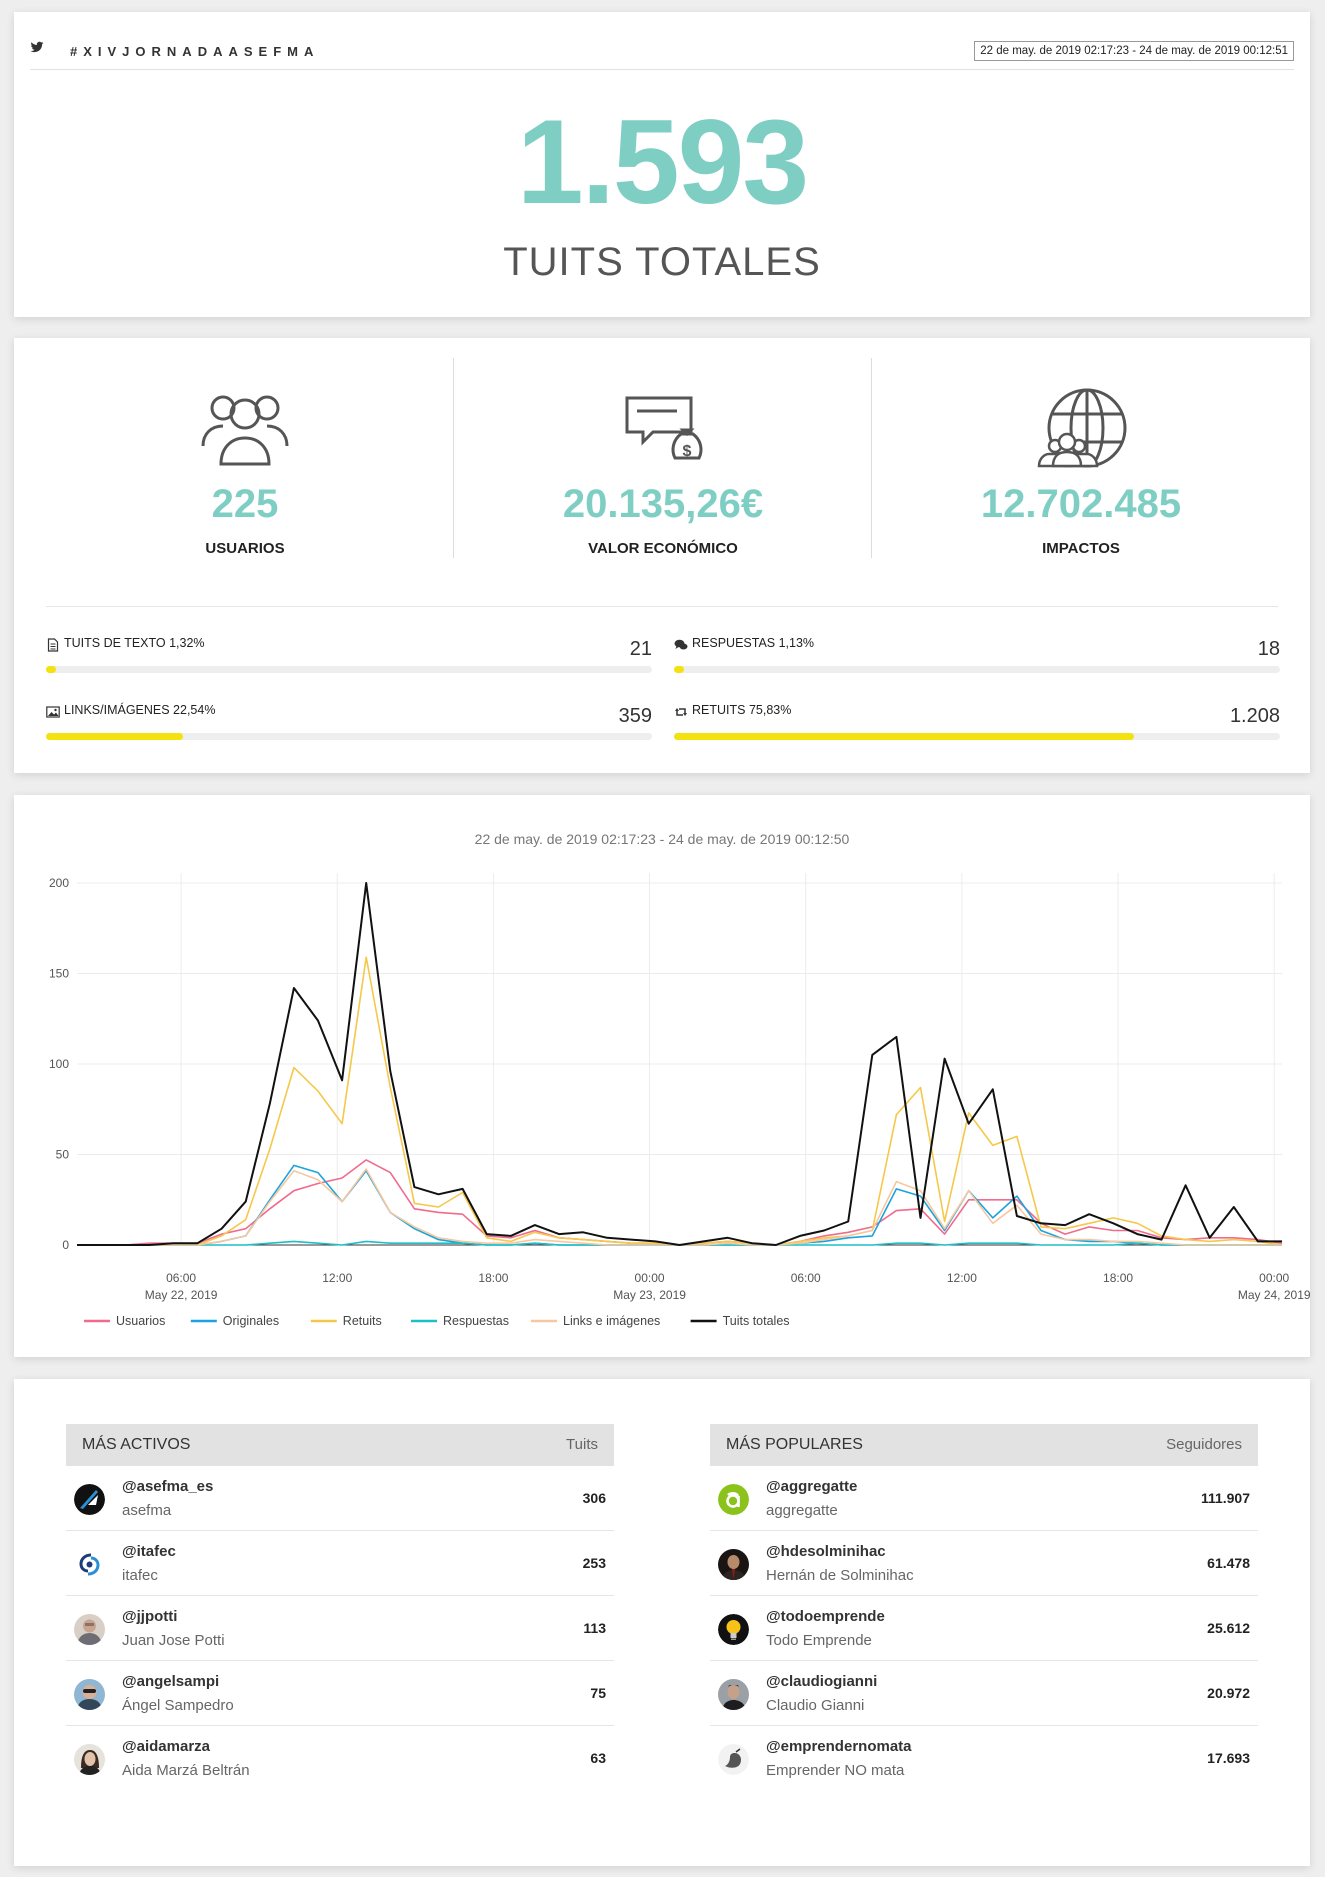 Image resolution: width=1325 pixels, height=1877 pixels. What do you see at coordinates (1228, 1693) in the screenshot?
I see `follower-count: 20.972` at bounding box center [1228, 1693].